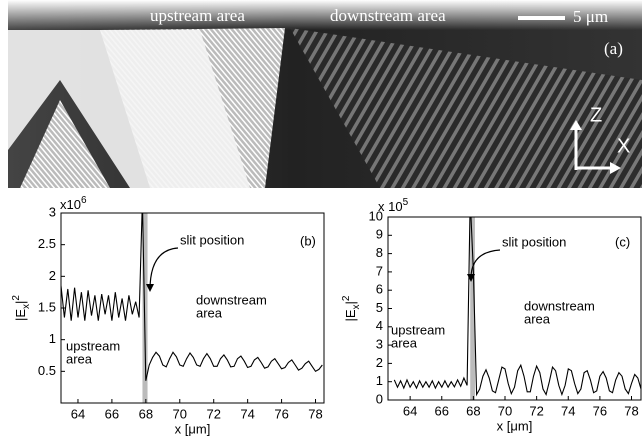 The width and height of the screenshot is (642, 438). Describe the element at coordinates (390, 206) in the screenshot. I see `y-multiplier-base: x 10` at that location.